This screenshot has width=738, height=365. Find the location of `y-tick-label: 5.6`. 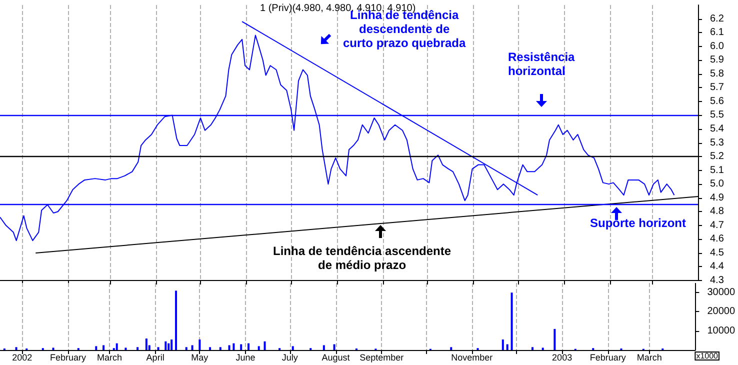

y-tick-label: 5.6 is located at coordinates (717, 101).